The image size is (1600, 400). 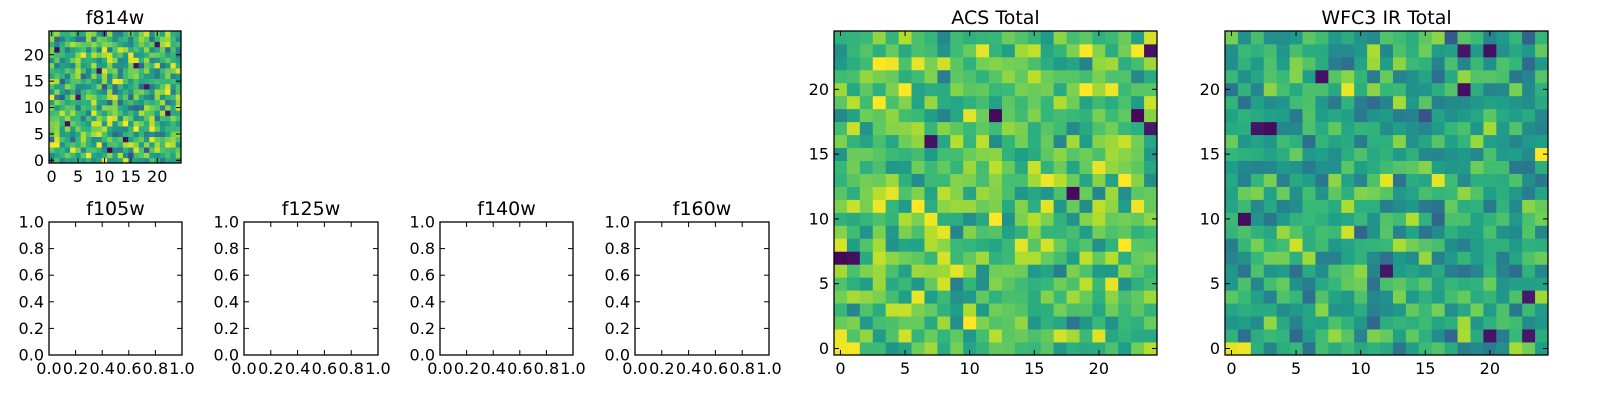 What do you see at coordinates (226, 275) in the screenshot?
I see `y-tick-label: 0.6` at bounding box center [226, 275].